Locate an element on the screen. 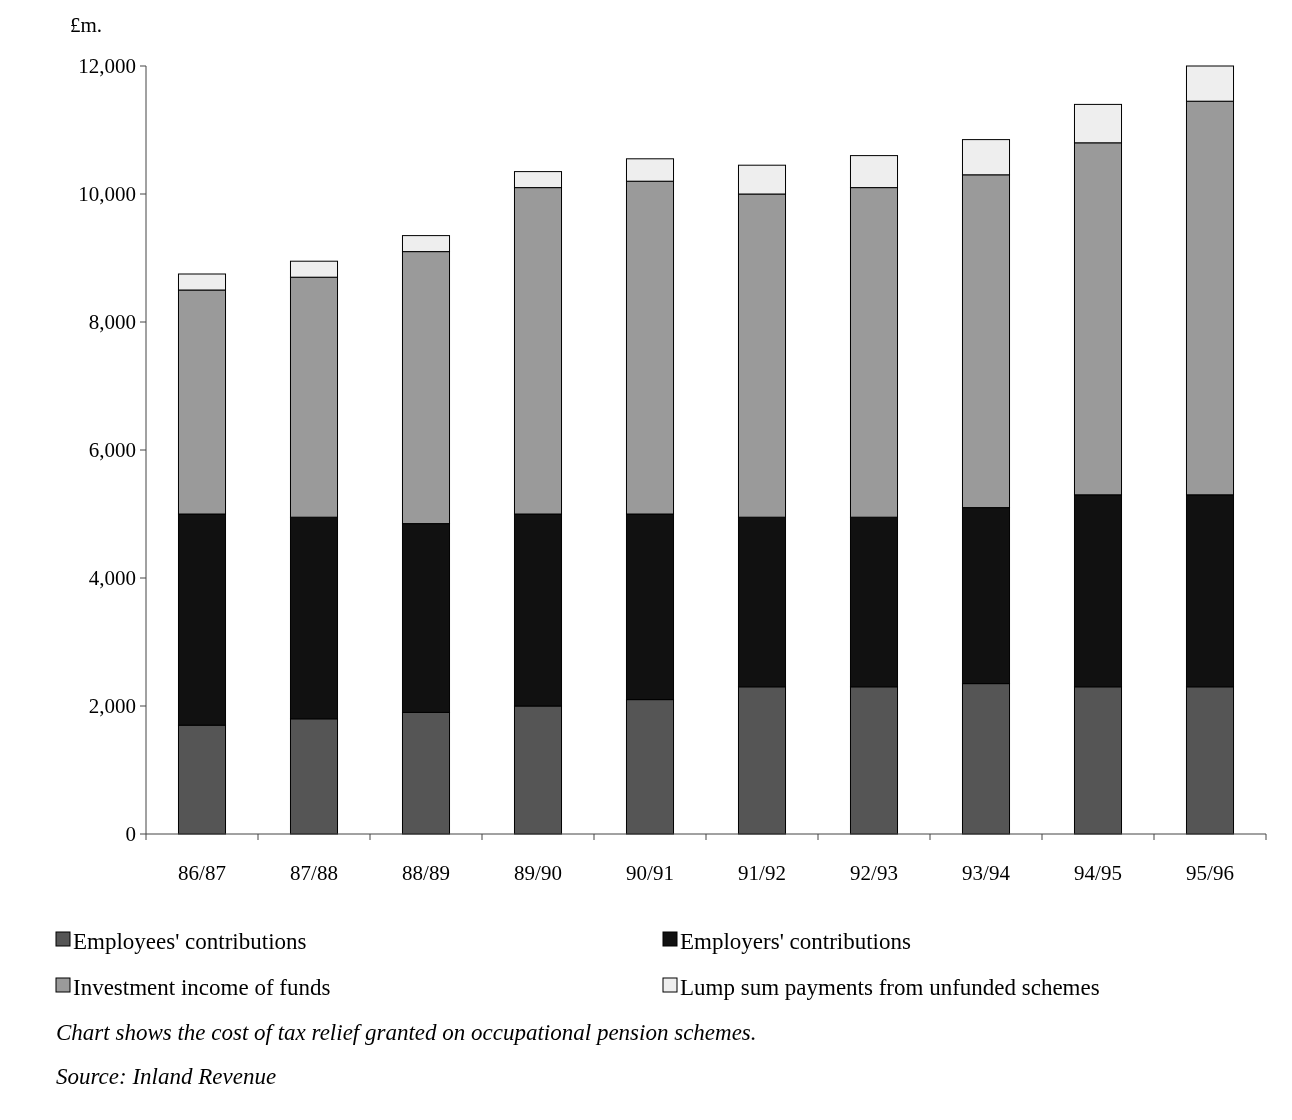  y-tick-label: 2,000 is located at coordinates (112, 706).